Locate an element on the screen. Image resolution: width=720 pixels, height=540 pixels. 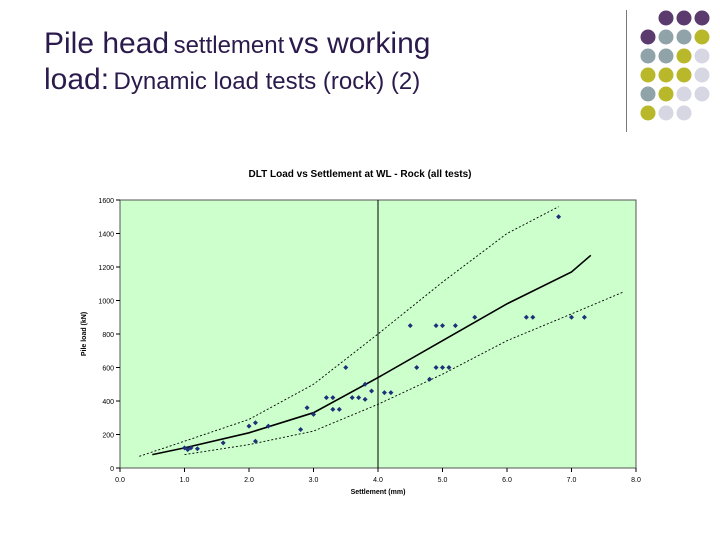
title-text-load: load: is located at coordinates (77, 79).